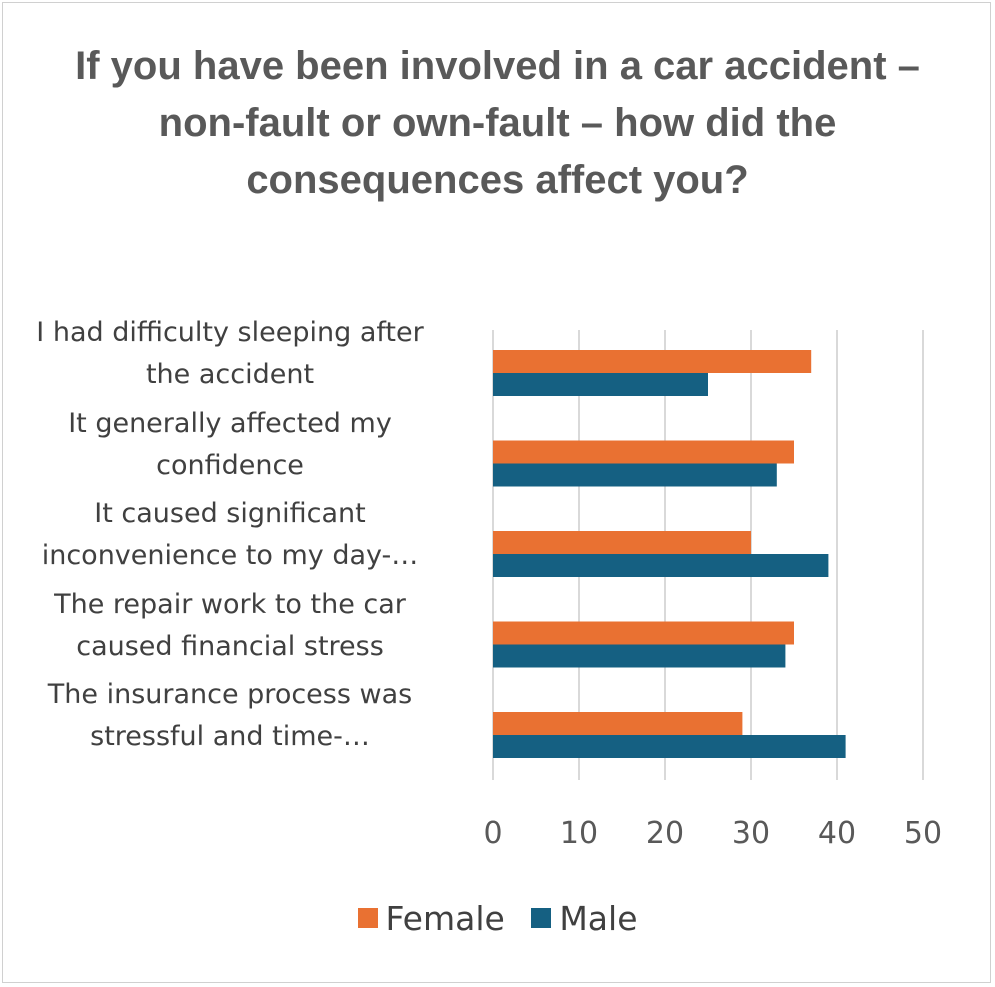  What do you see at coordinates (230, 332) in the screenshot?
I see `category-label: I had difficulty sleeping after` at bounding box center [230, 332].